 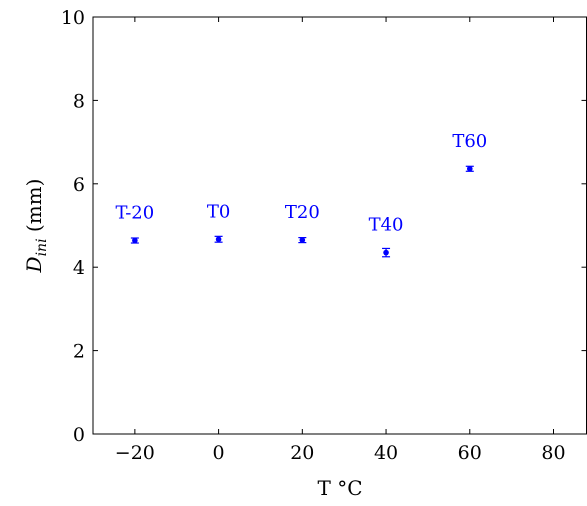 I want to click on y-axis-label-symbol: D, so click(x=34, y=264).